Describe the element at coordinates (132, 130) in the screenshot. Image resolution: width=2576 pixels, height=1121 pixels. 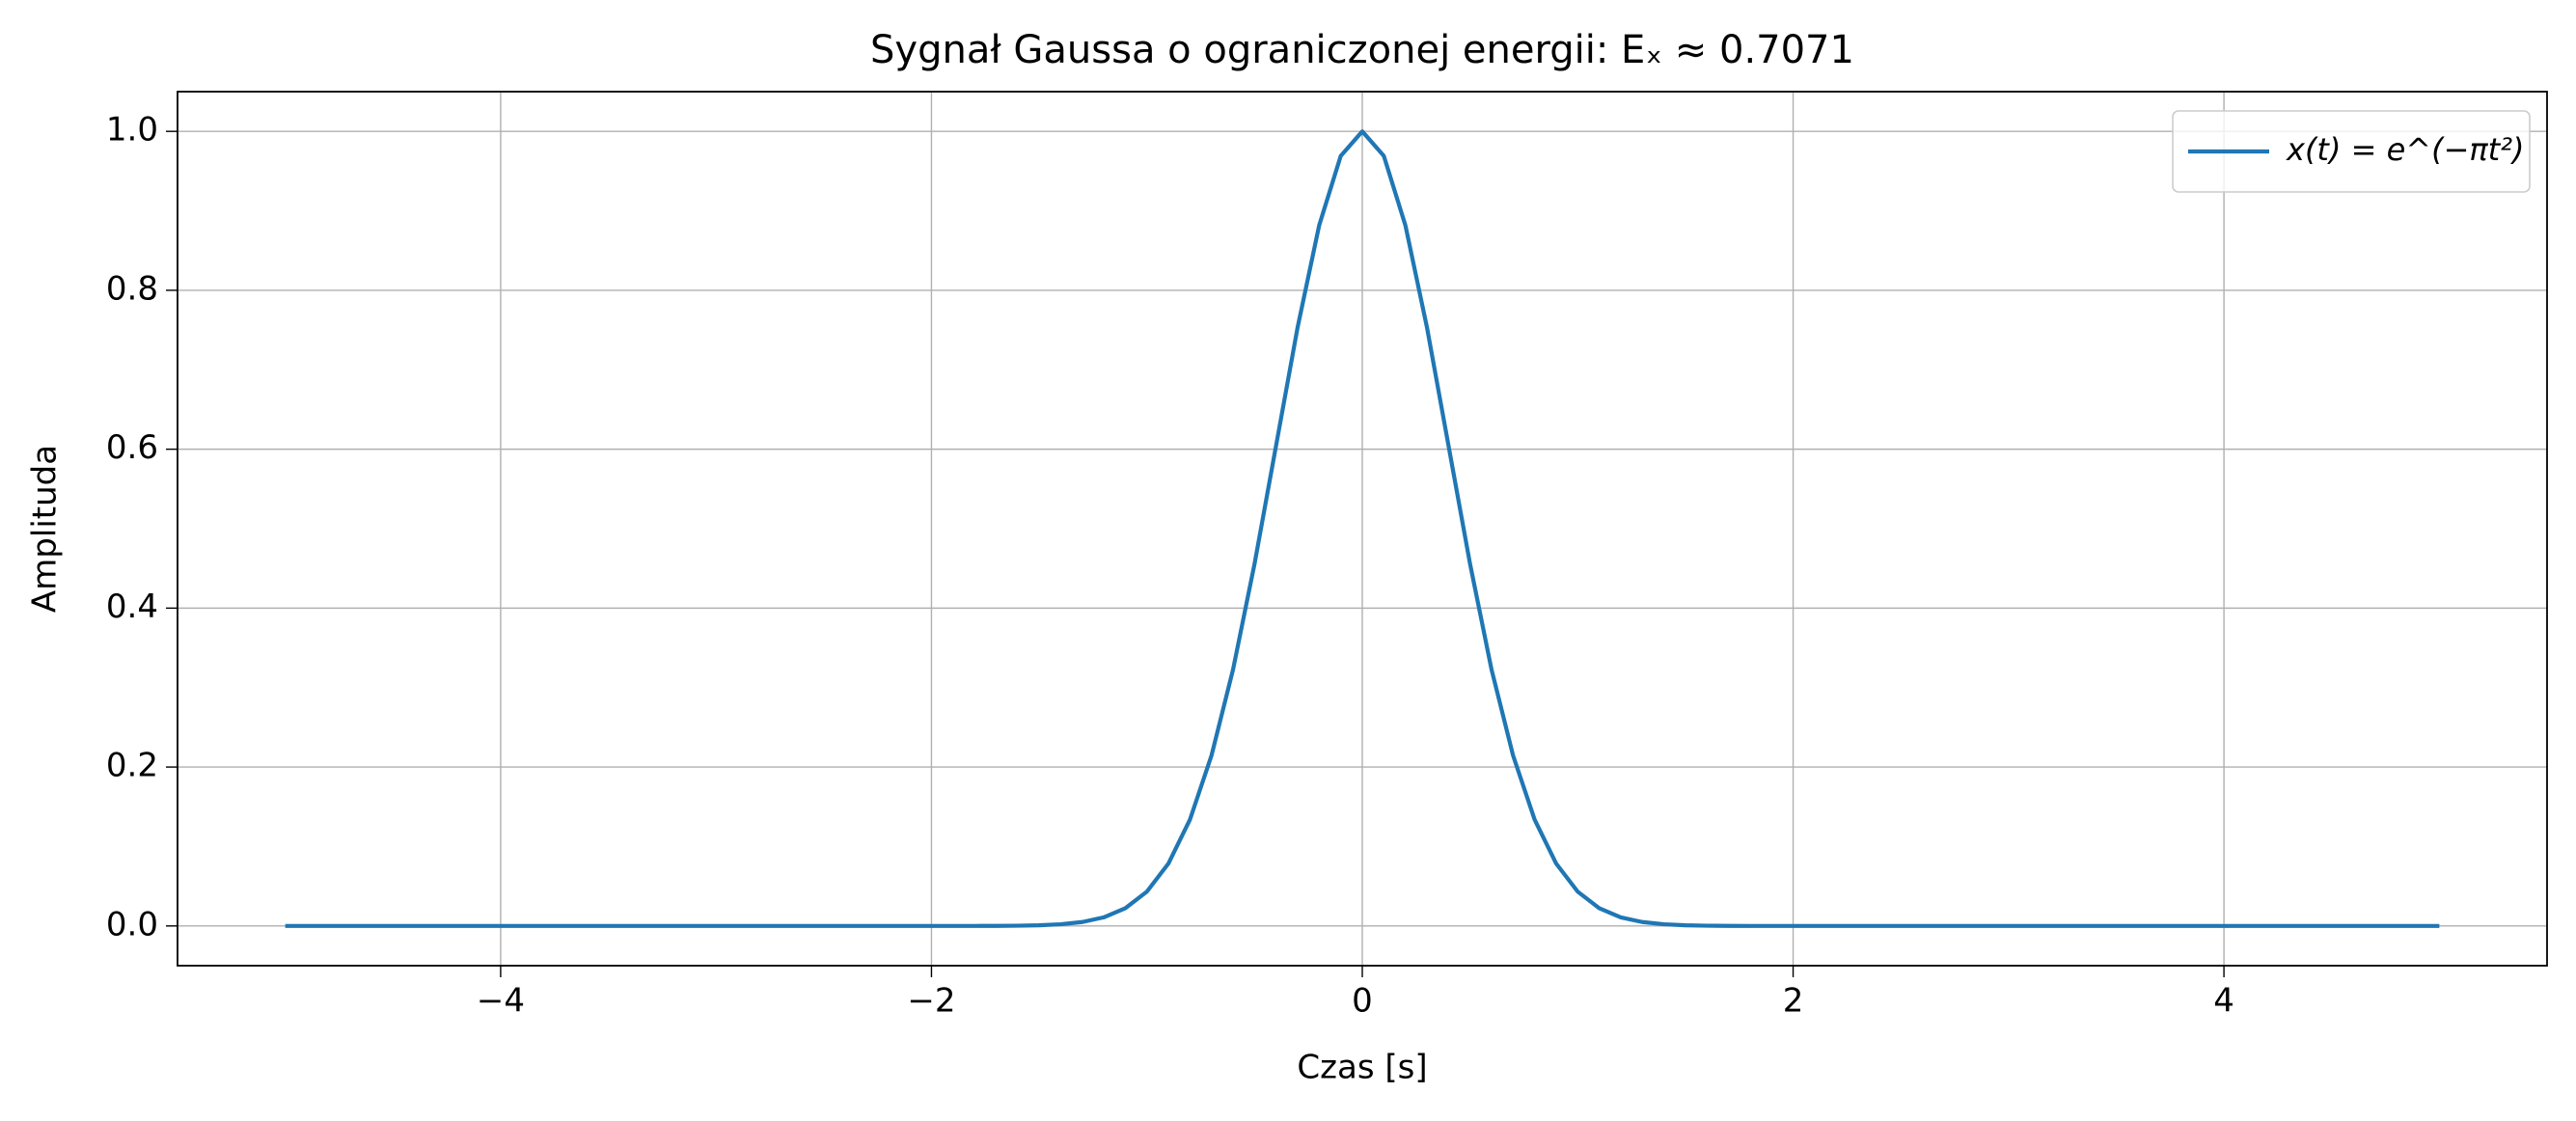
I see `y-tick-label: 1.0` at that location.